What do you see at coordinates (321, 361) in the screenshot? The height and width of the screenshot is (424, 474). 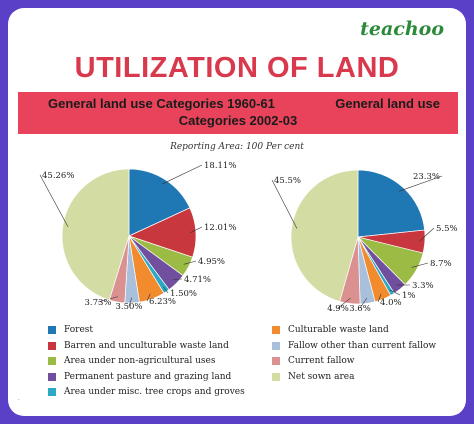 I see `legend-label: Current fallow` at bounding box center [321, 361].